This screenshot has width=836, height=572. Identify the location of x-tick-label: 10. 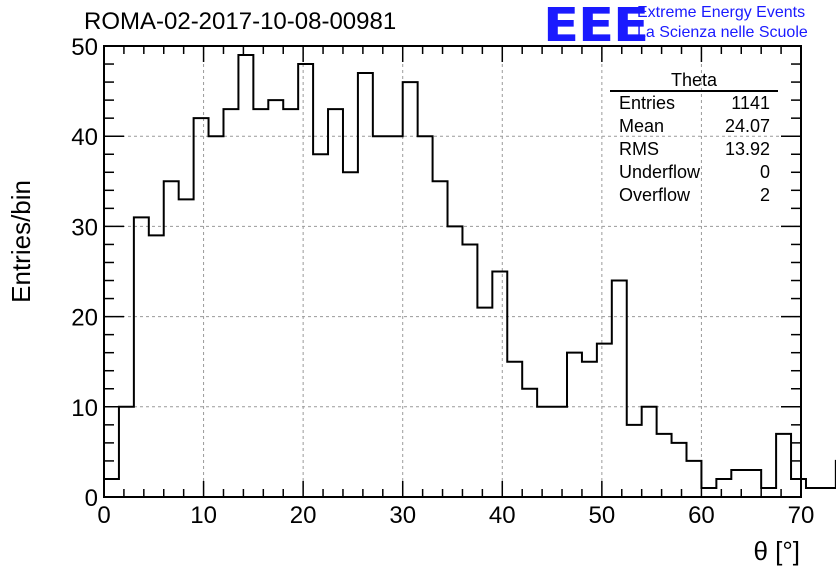
(203, 515).